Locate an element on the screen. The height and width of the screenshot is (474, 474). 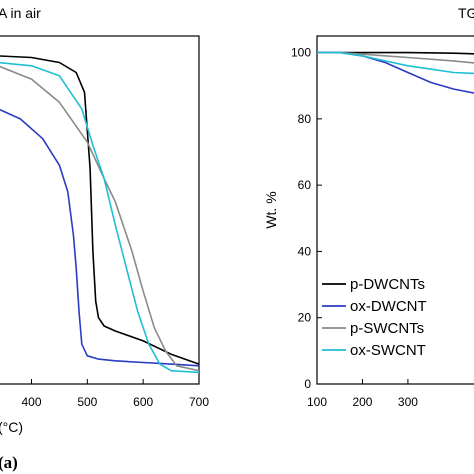
right-legend: p-DWCNTs ox-DWCNT p-SWCNTs ox-SWCNT is located at coordinates (374, 317).